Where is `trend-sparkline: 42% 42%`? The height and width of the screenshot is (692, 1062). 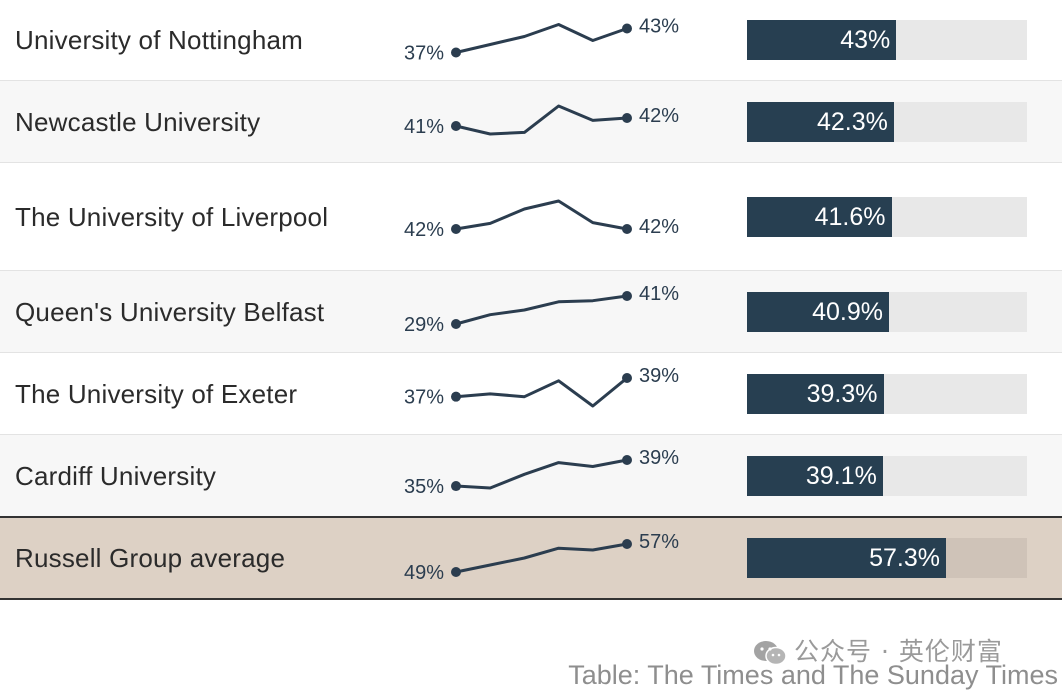 trend-sparkline: 42% 42% is located at coordinates (541, 220).